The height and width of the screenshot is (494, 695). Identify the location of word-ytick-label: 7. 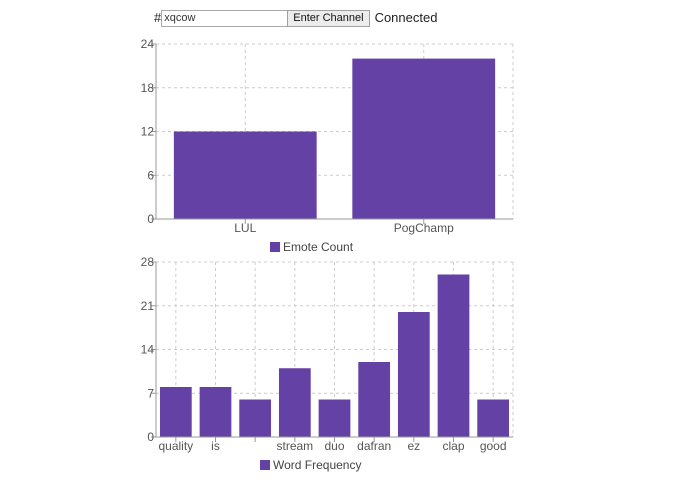
(150, 393).